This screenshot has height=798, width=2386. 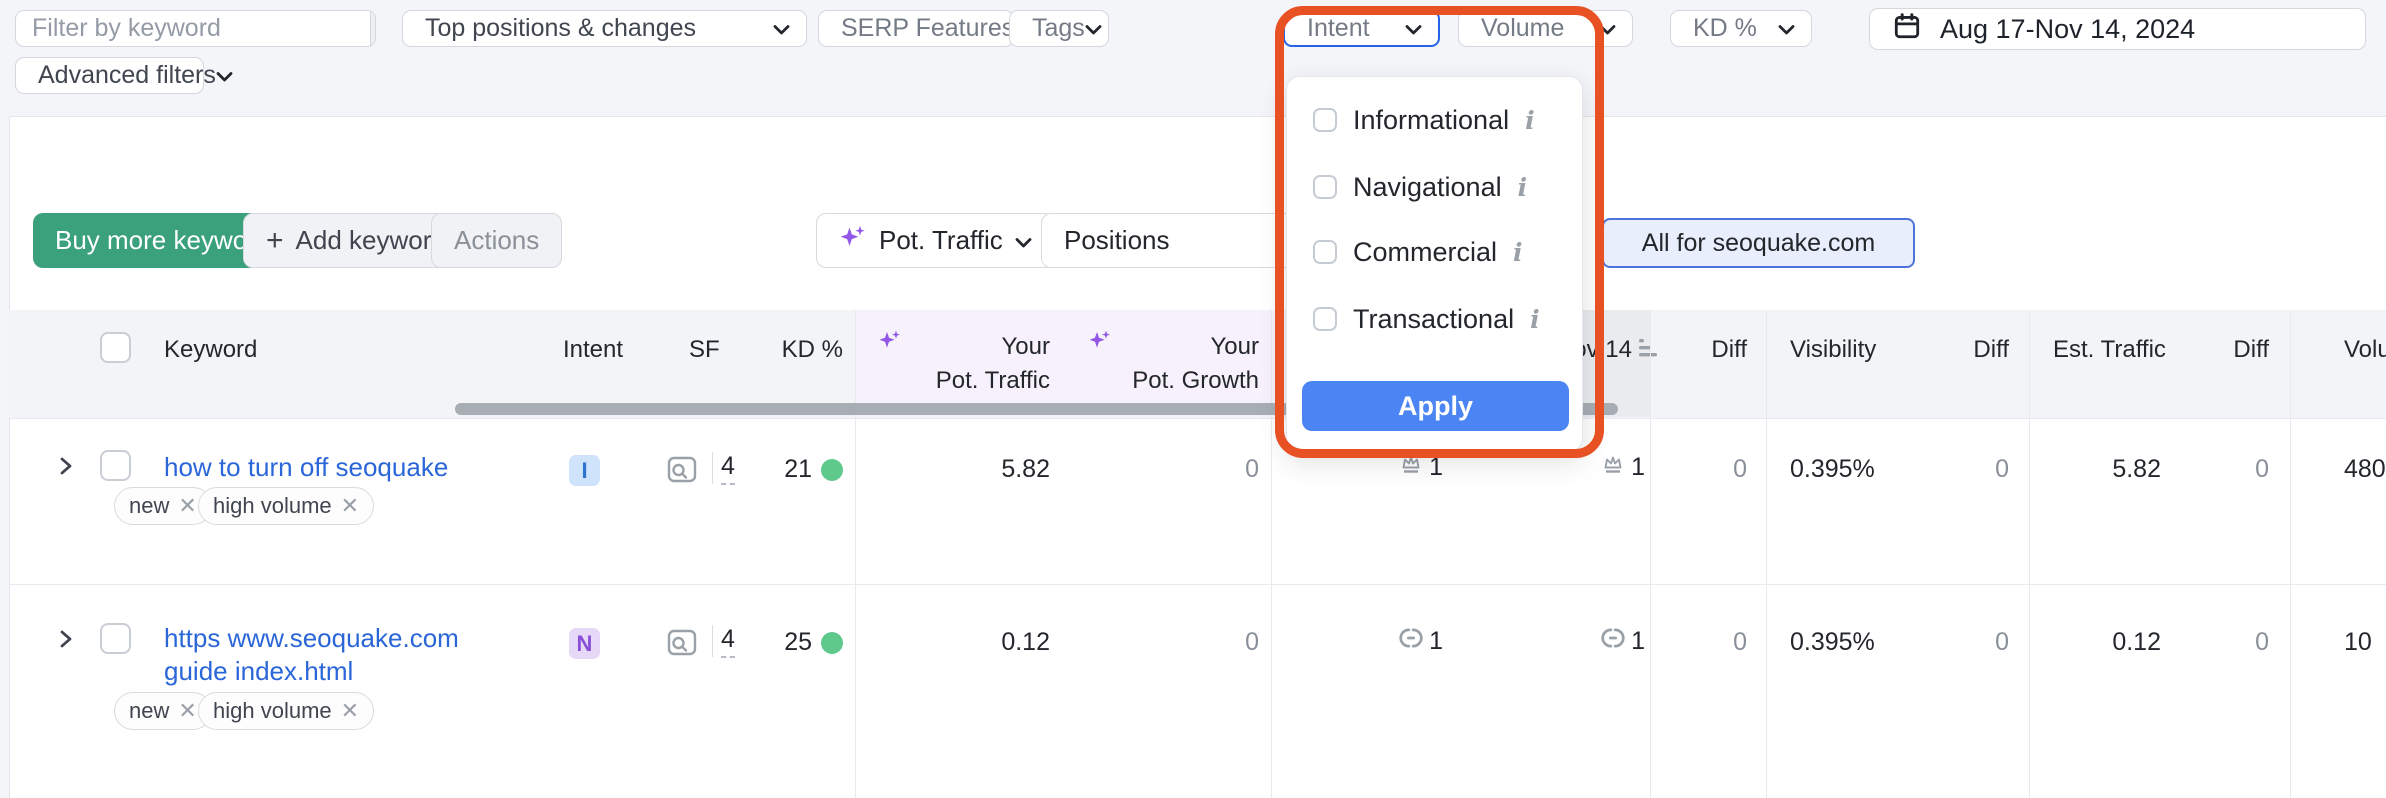 I want to click on col-header-pot-growth: Your Pot. Growth, so click(x=1195, y=363).